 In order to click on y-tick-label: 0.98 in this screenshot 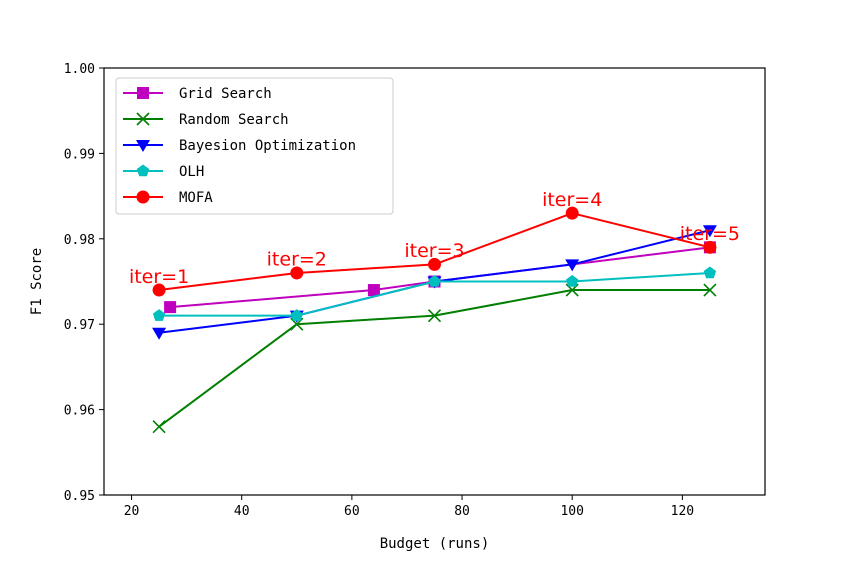, I will do `click(79, 240)`.